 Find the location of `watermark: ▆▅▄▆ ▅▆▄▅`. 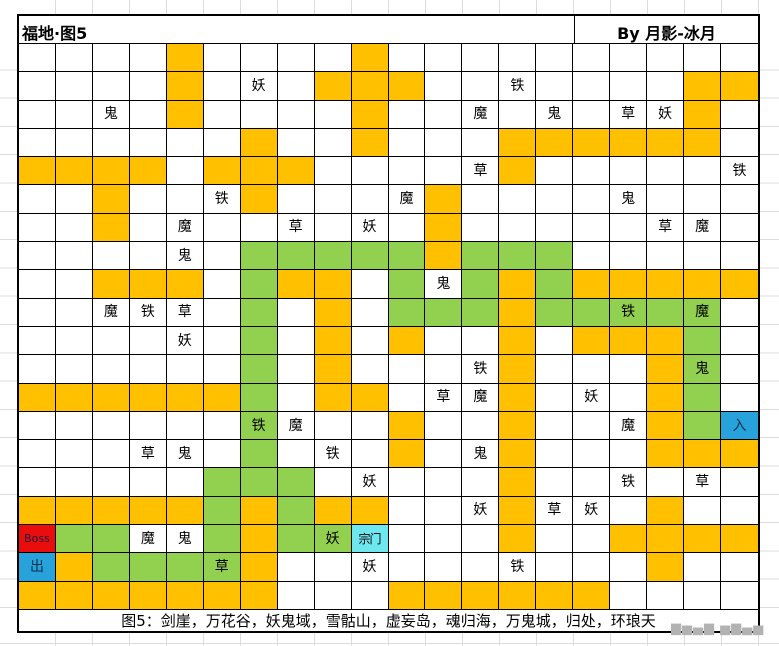

watermark: ▆▅▄▆ ▅▆▄▅ is located at coordinates (718, 628).